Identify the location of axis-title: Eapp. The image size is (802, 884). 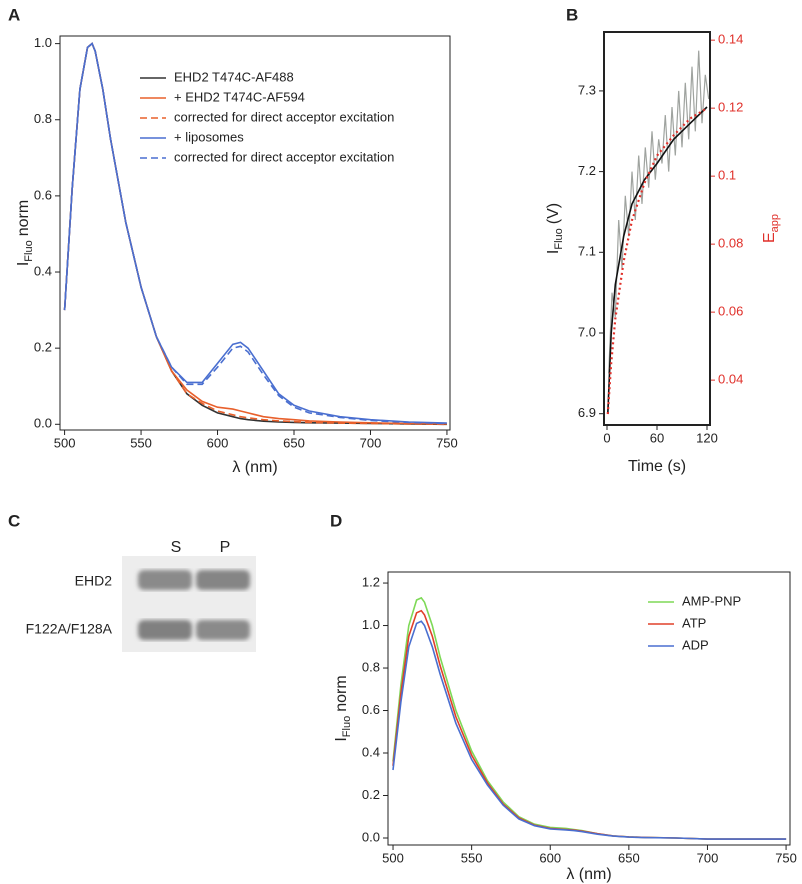
(771, 228).